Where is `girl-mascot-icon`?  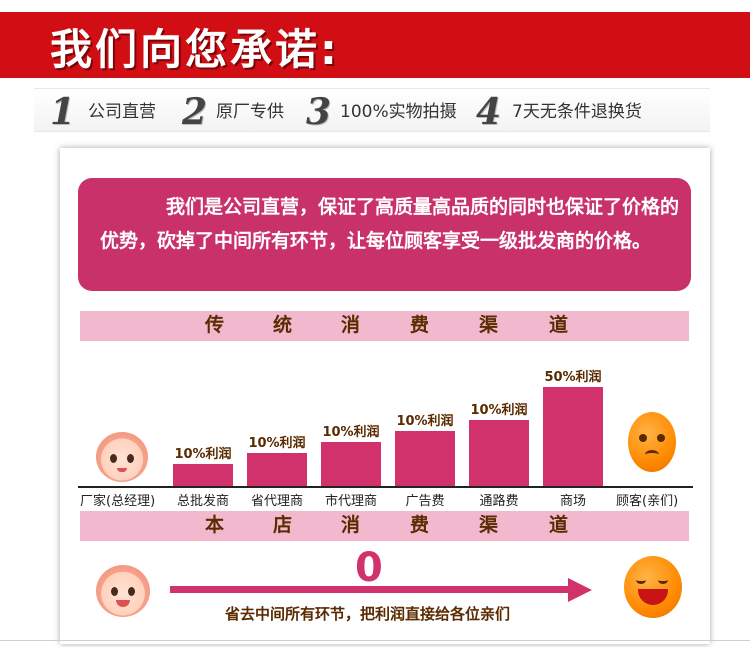
girl-mascot-icon is located at coordinates (122, 457).